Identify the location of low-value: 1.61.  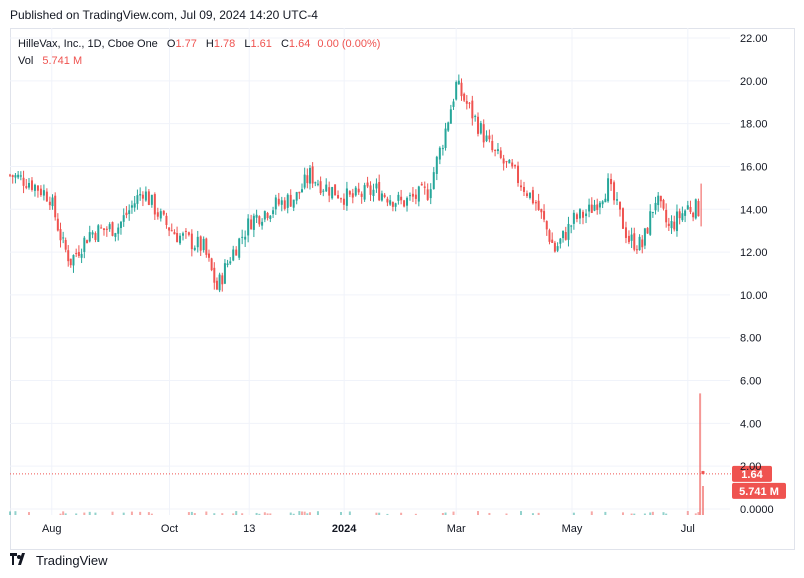
(261, 44).